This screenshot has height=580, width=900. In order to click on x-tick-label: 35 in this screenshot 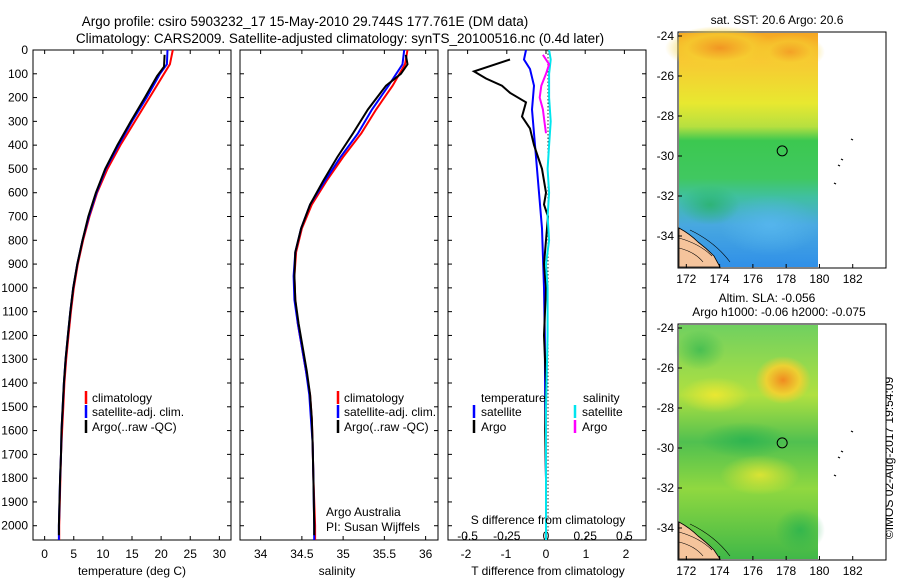, I will do `click(343, 554)`.